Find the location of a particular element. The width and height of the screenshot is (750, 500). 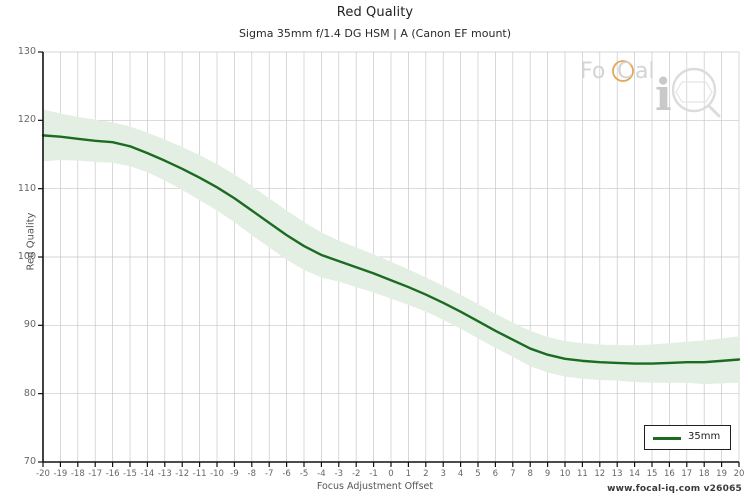

x-tick-label: 1 is located at coordinates (408, 474).